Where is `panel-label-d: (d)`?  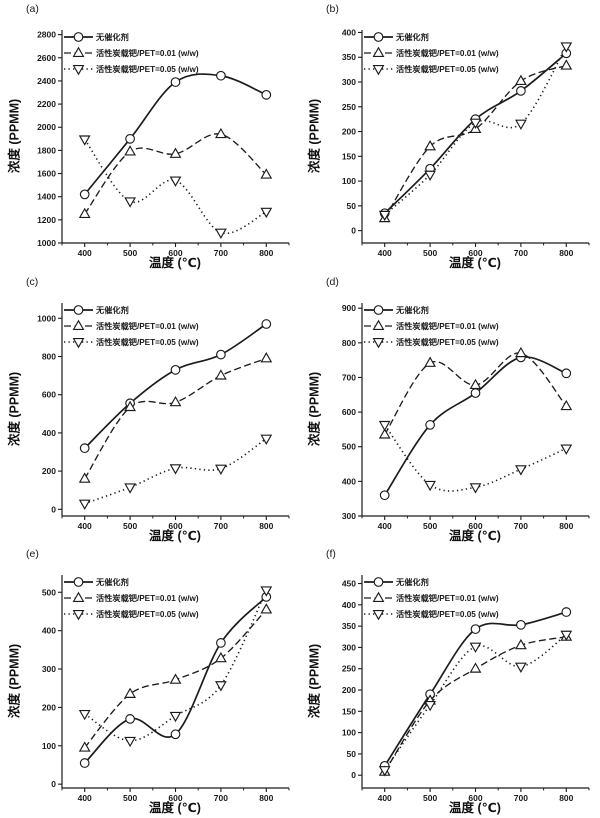 panel-label-d: (d) is located at coordinates (332, 282).